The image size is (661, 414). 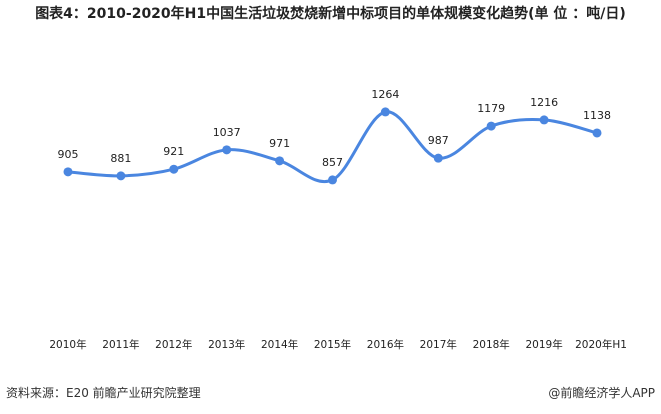 I want to click on x-tick-label: 2016年, so click(x=385, y=344).